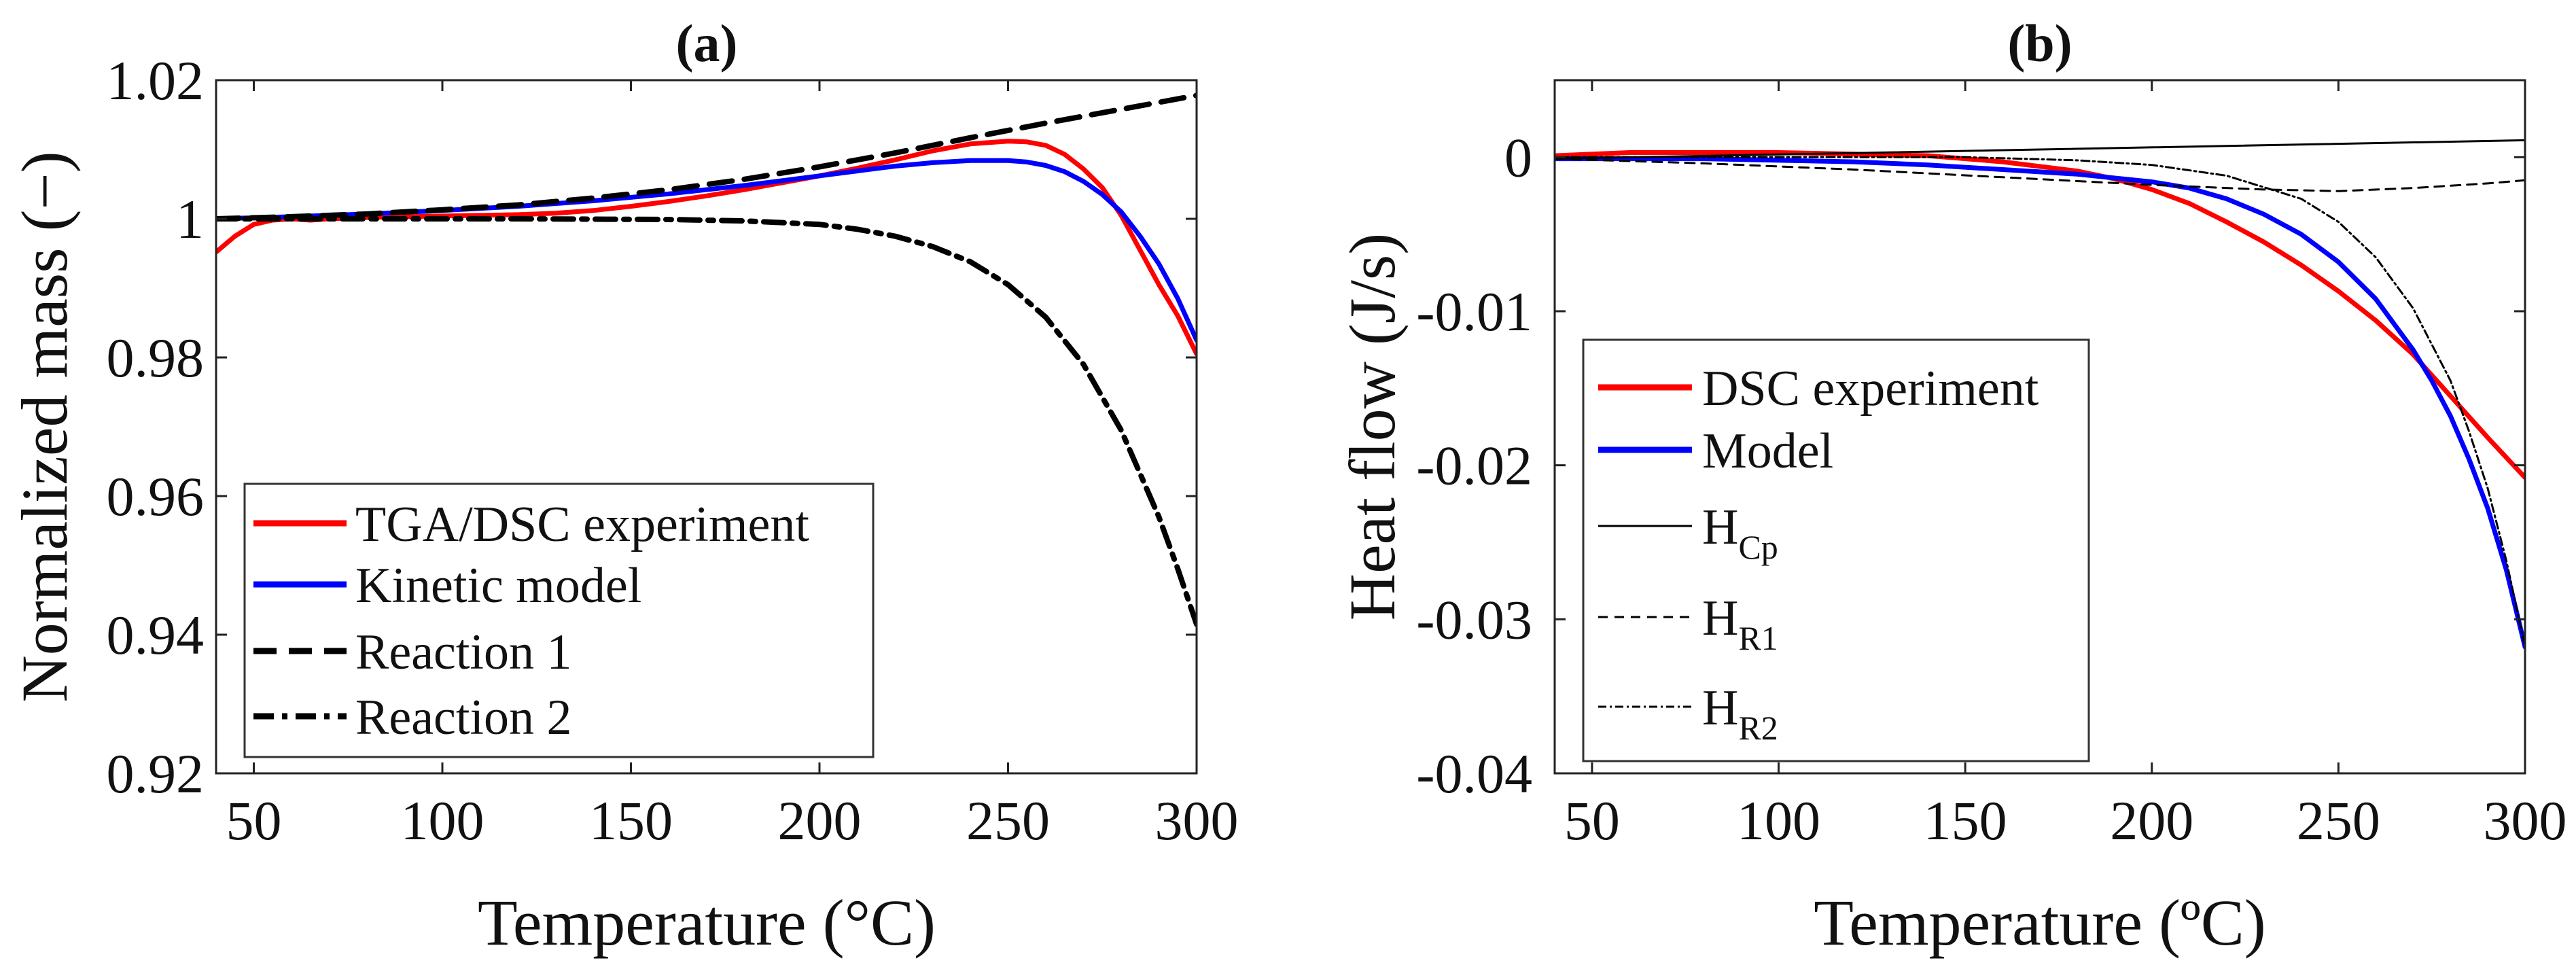 The width and height of the screenshot is (2576, 967). I want to click on legend-entry: HR1, so click(1688, 624).